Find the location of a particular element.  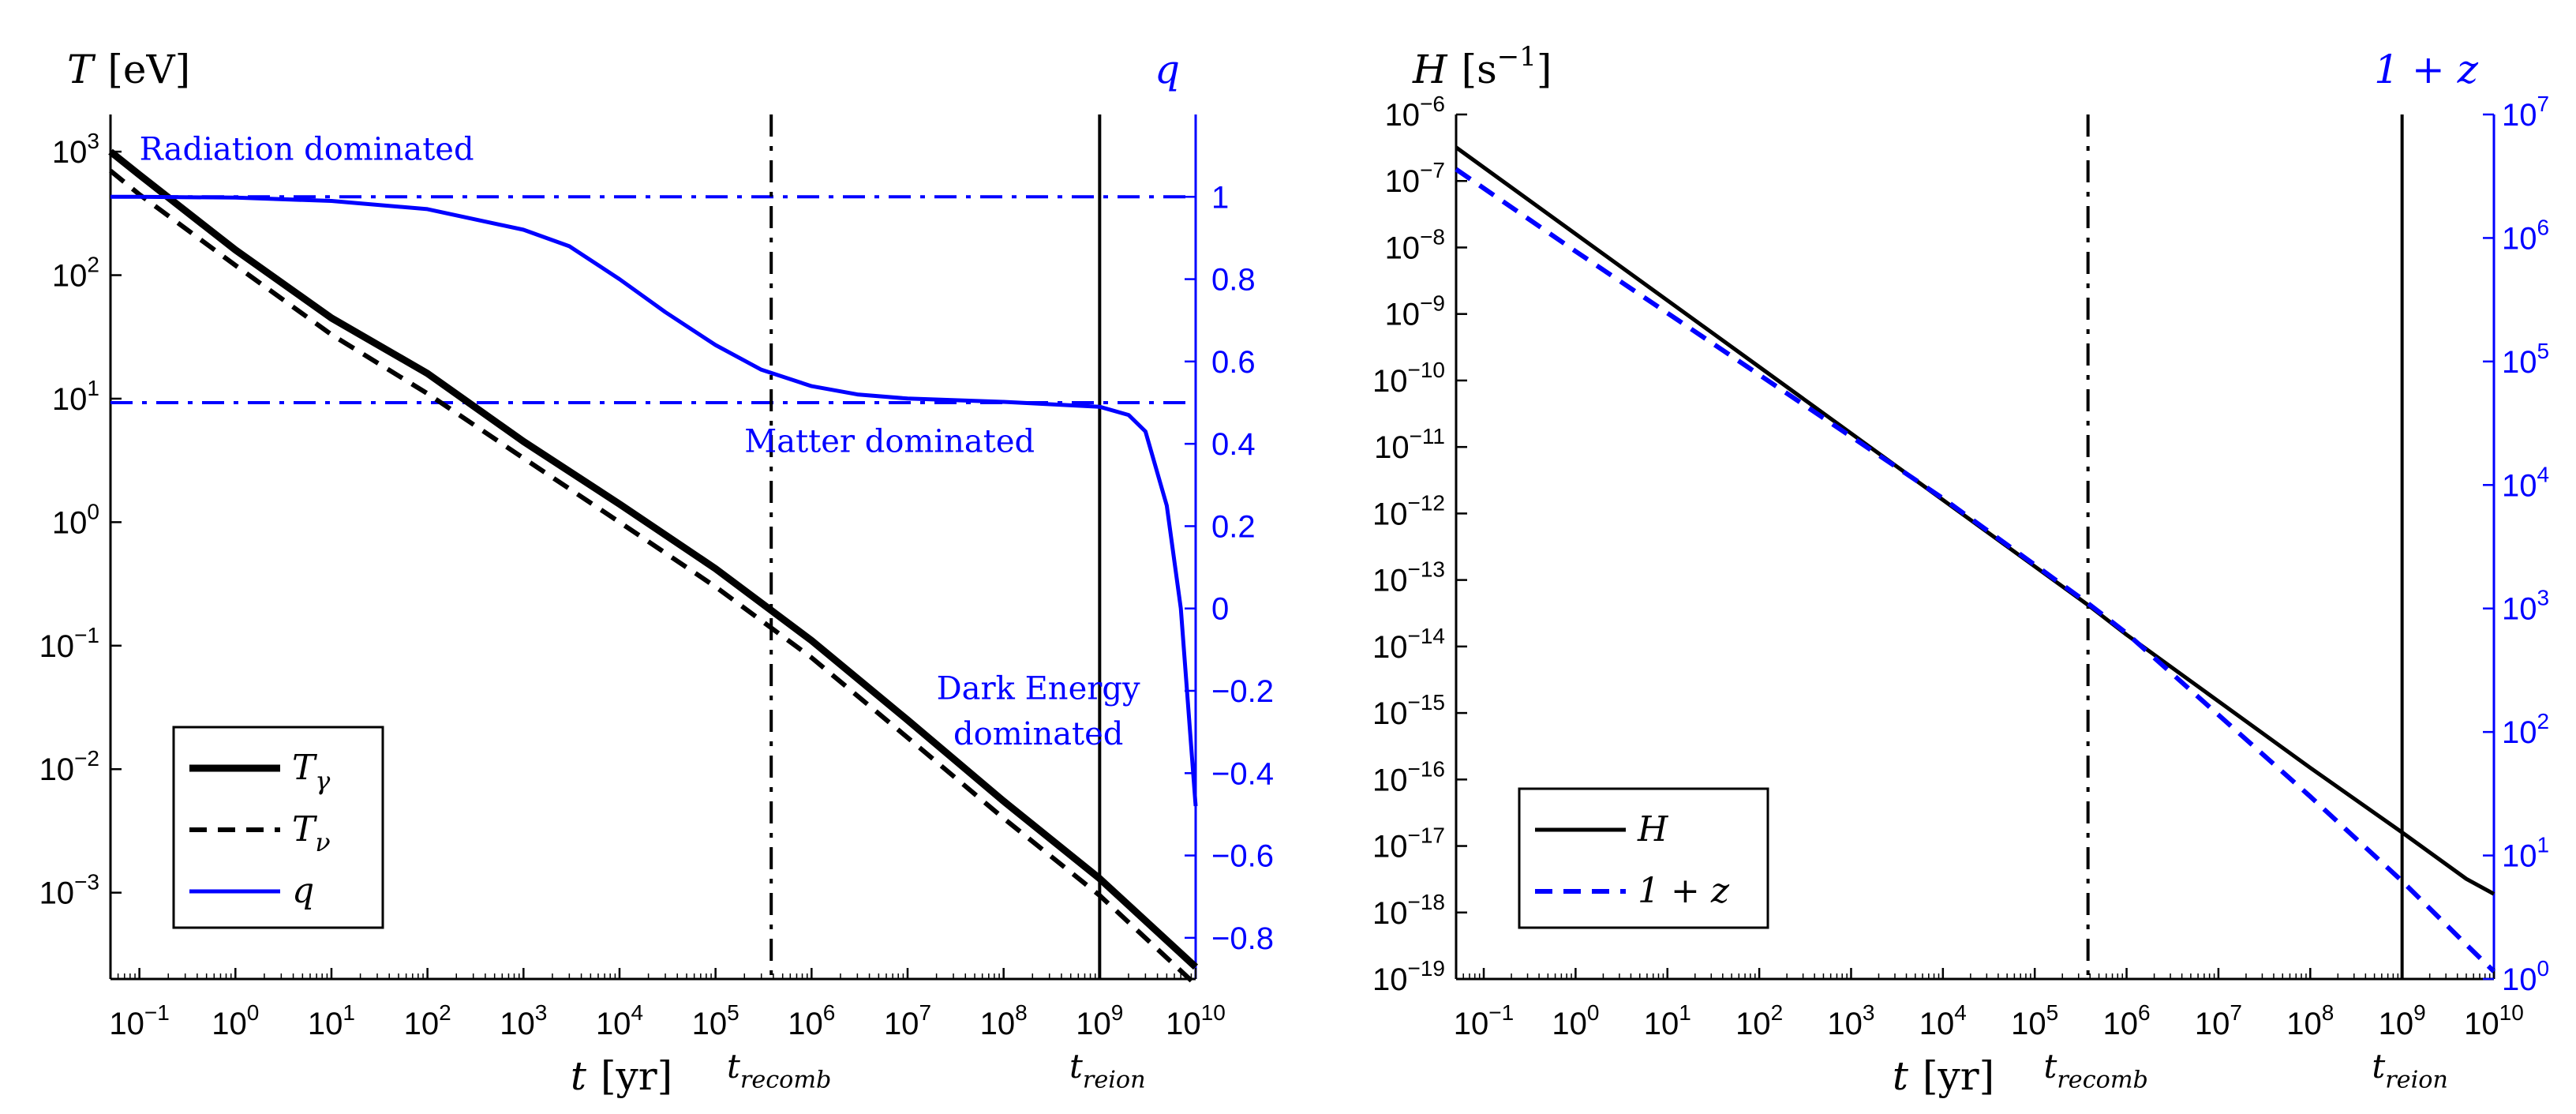

x-tick-label: 10¹ is located at coordinates (331, 1020).